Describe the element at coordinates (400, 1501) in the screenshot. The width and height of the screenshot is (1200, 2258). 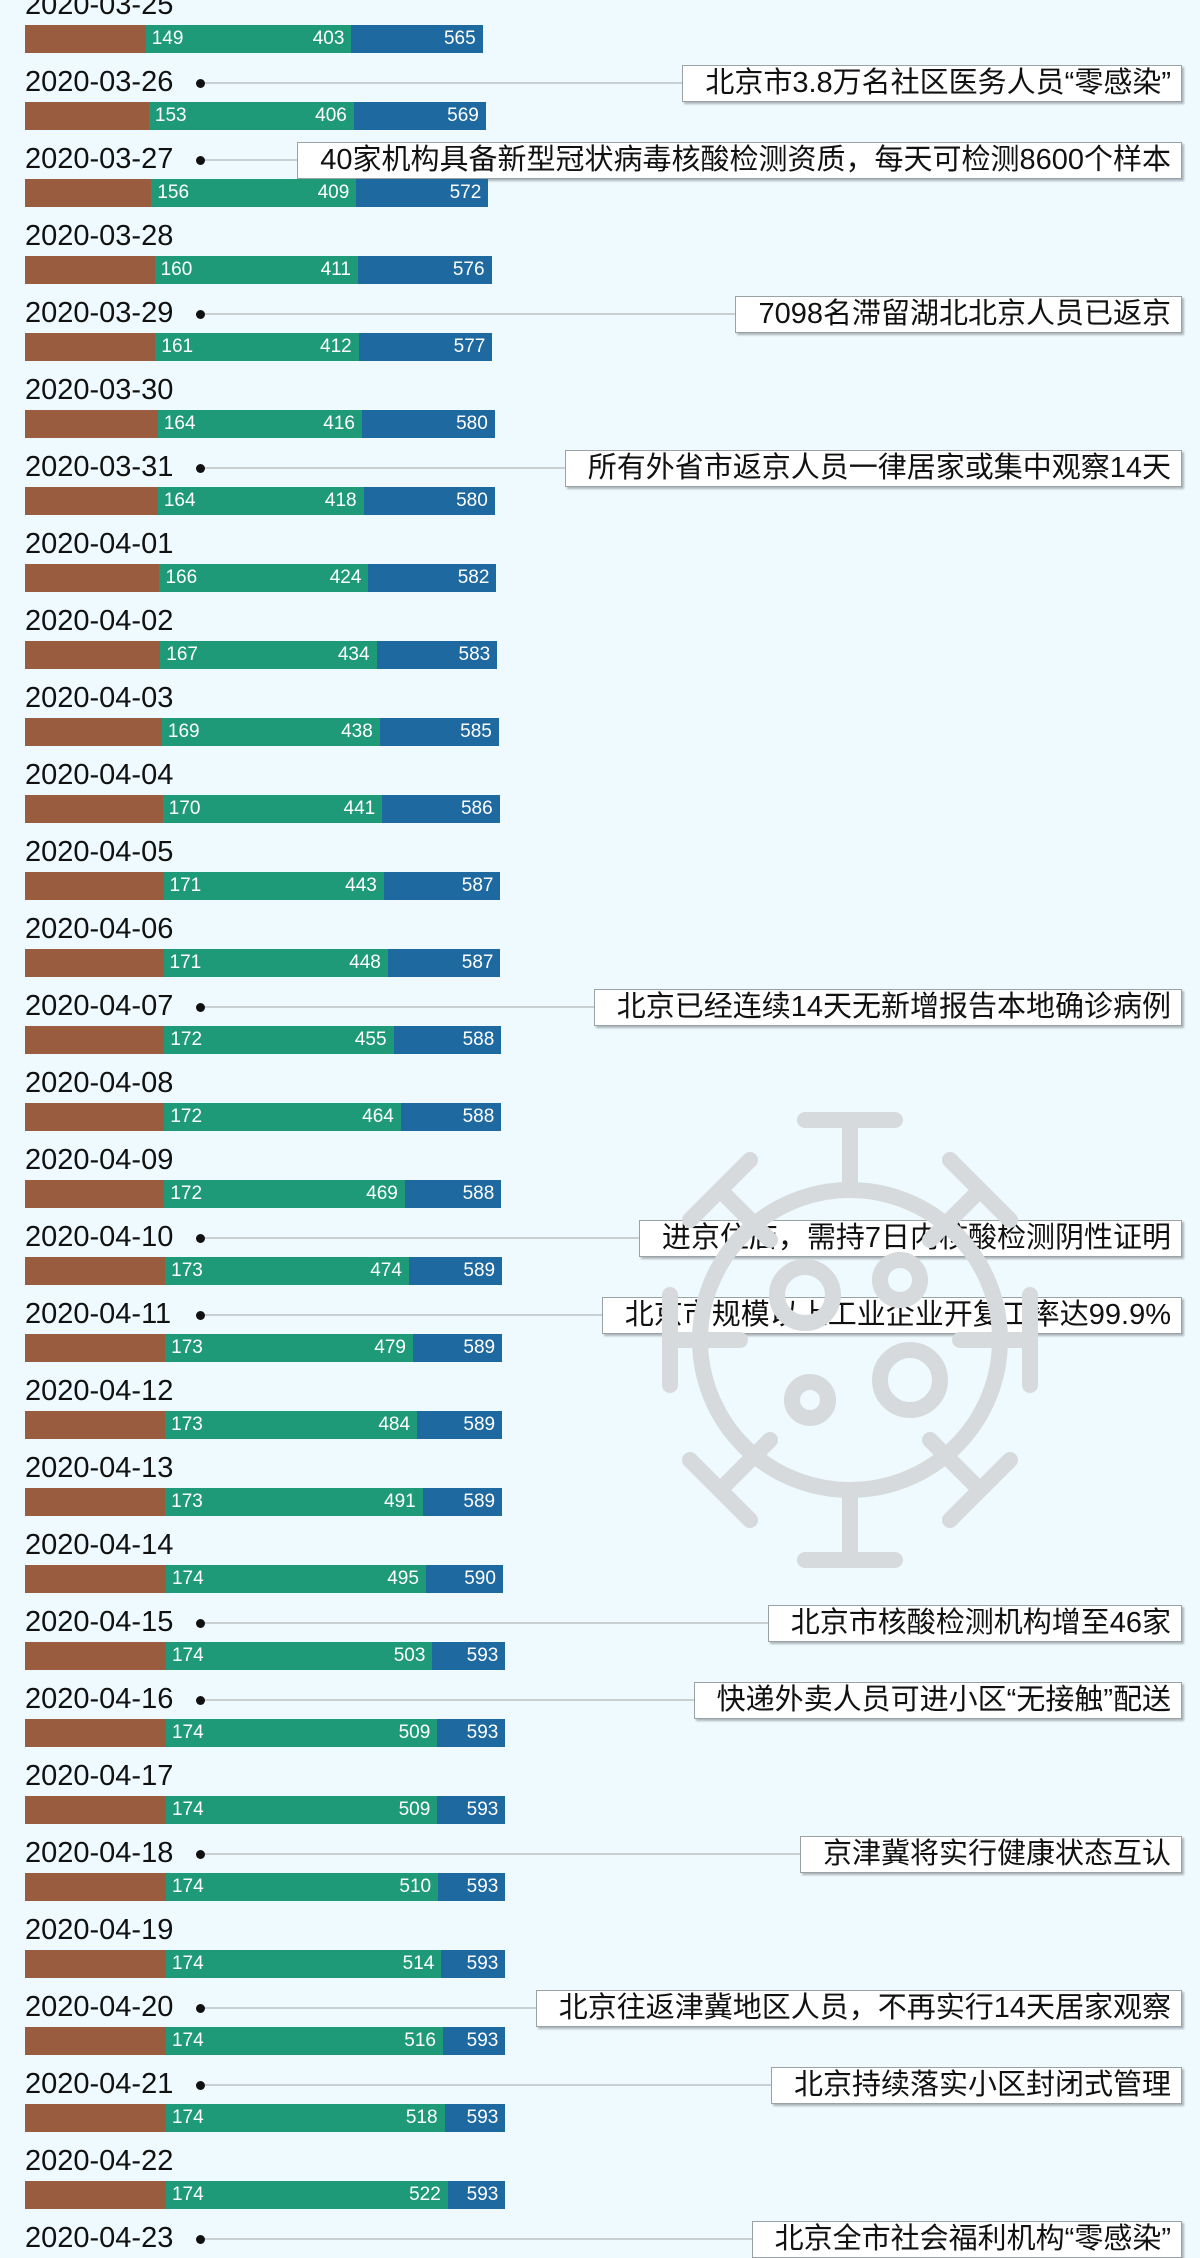
I see `bar-value-label-b: 491` at that location.